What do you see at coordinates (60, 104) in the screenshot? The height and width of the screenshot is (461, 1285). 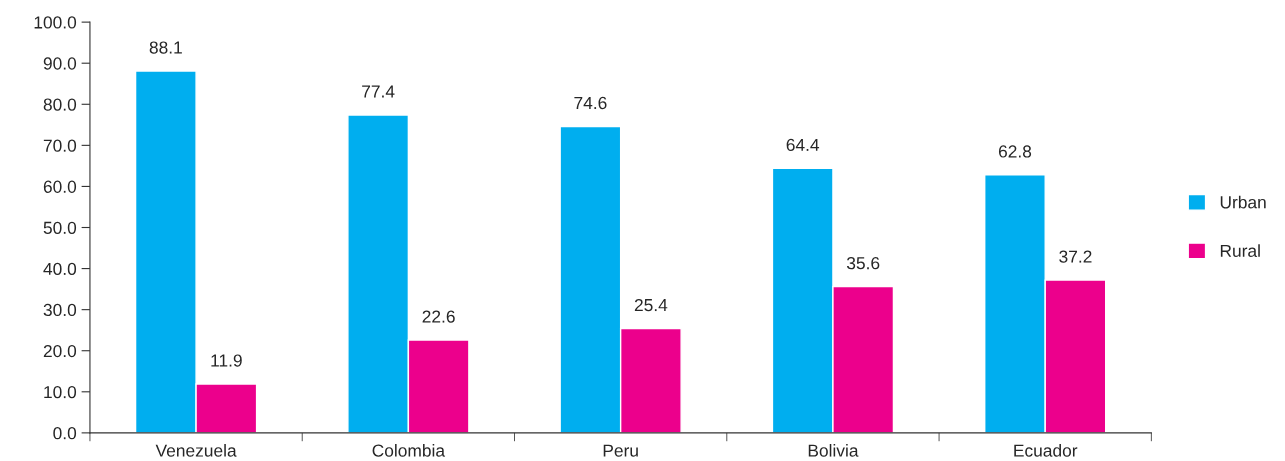 I see `y-tick-label: 80.0` at bounding box center [60, 104].